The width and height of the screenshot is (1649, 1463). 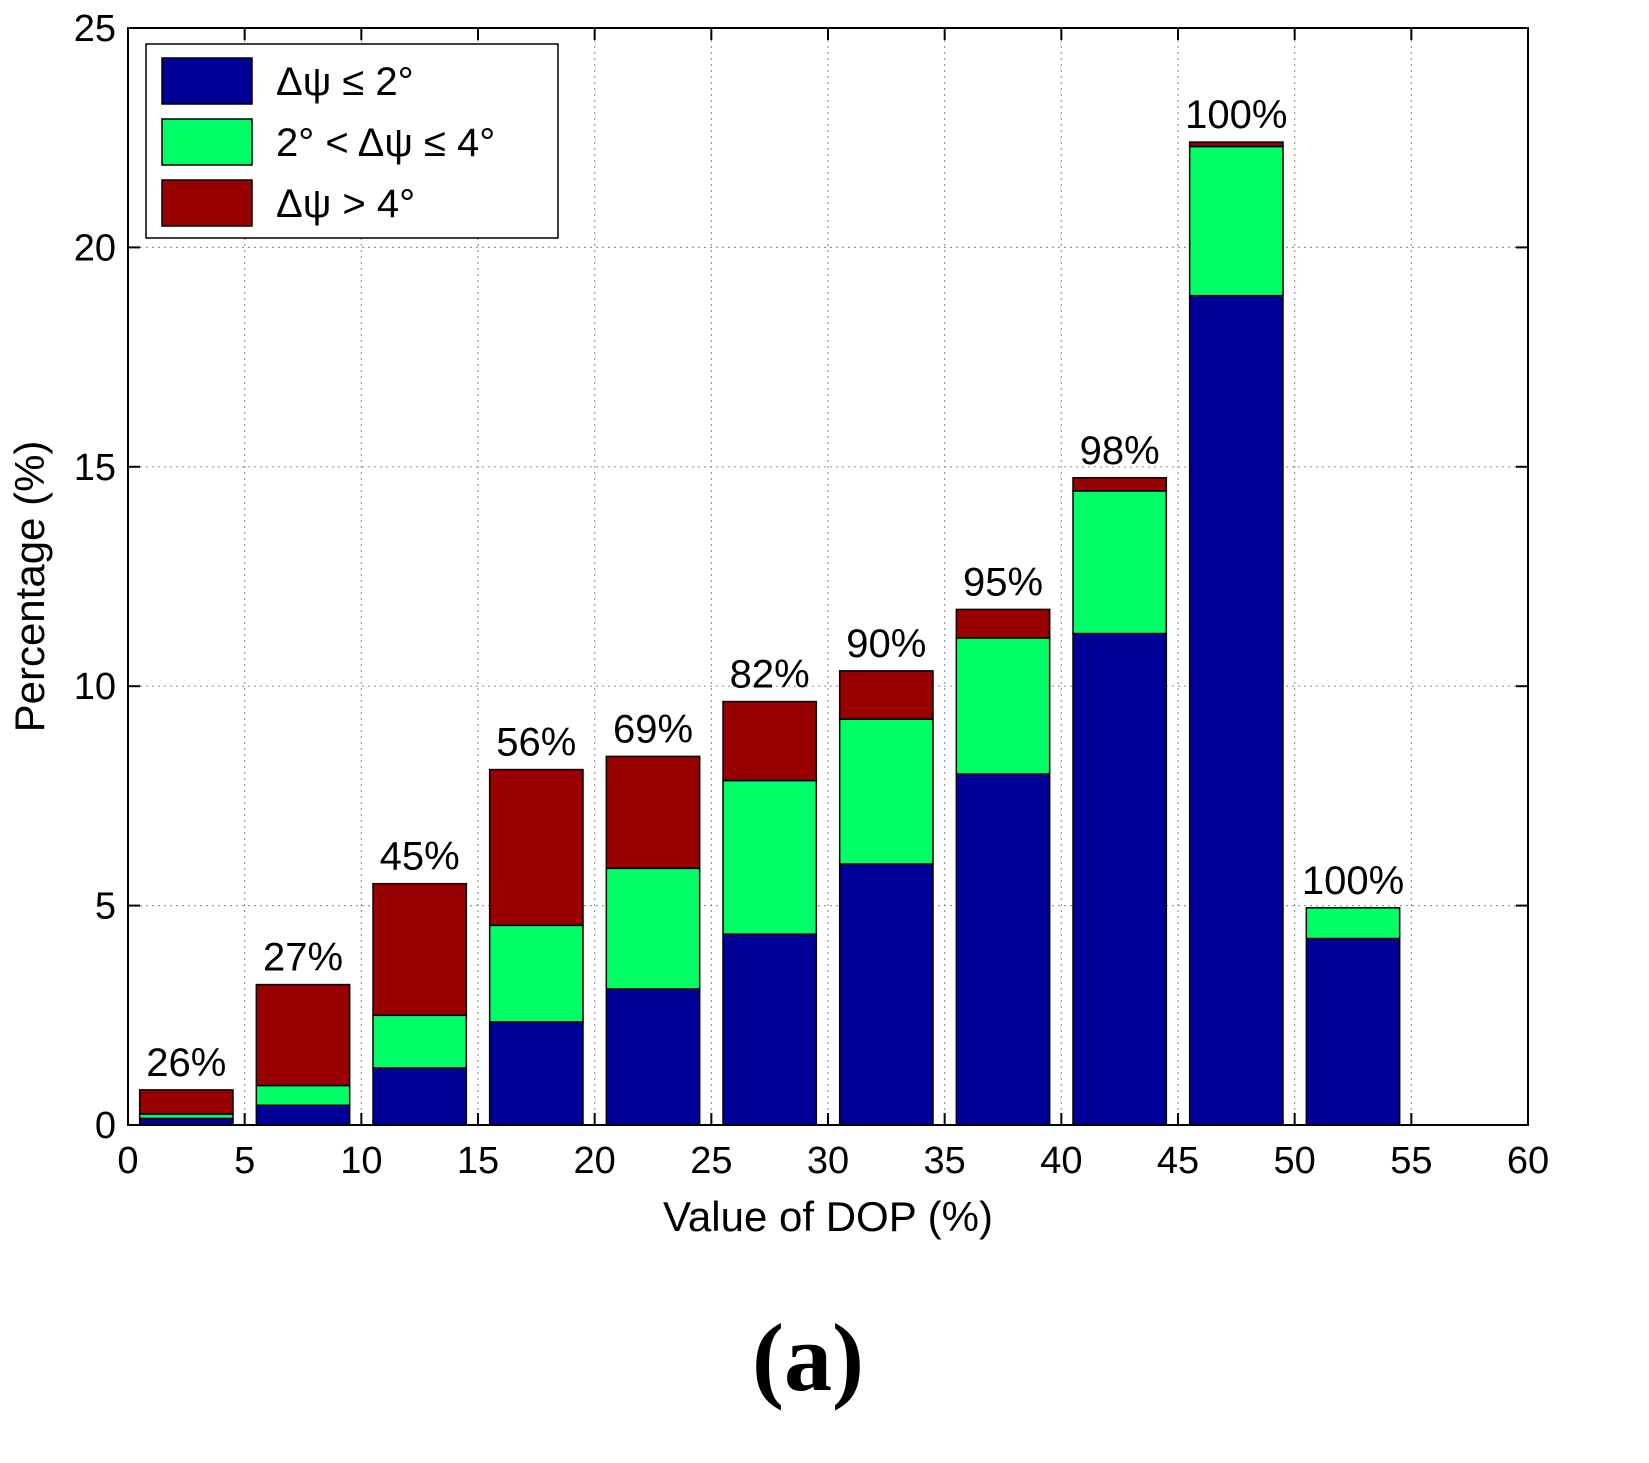 What do you see at coordinates (770, 675) in the screenshot?
I see `bar-value-label: 82%` at bounding box center [770, 675].